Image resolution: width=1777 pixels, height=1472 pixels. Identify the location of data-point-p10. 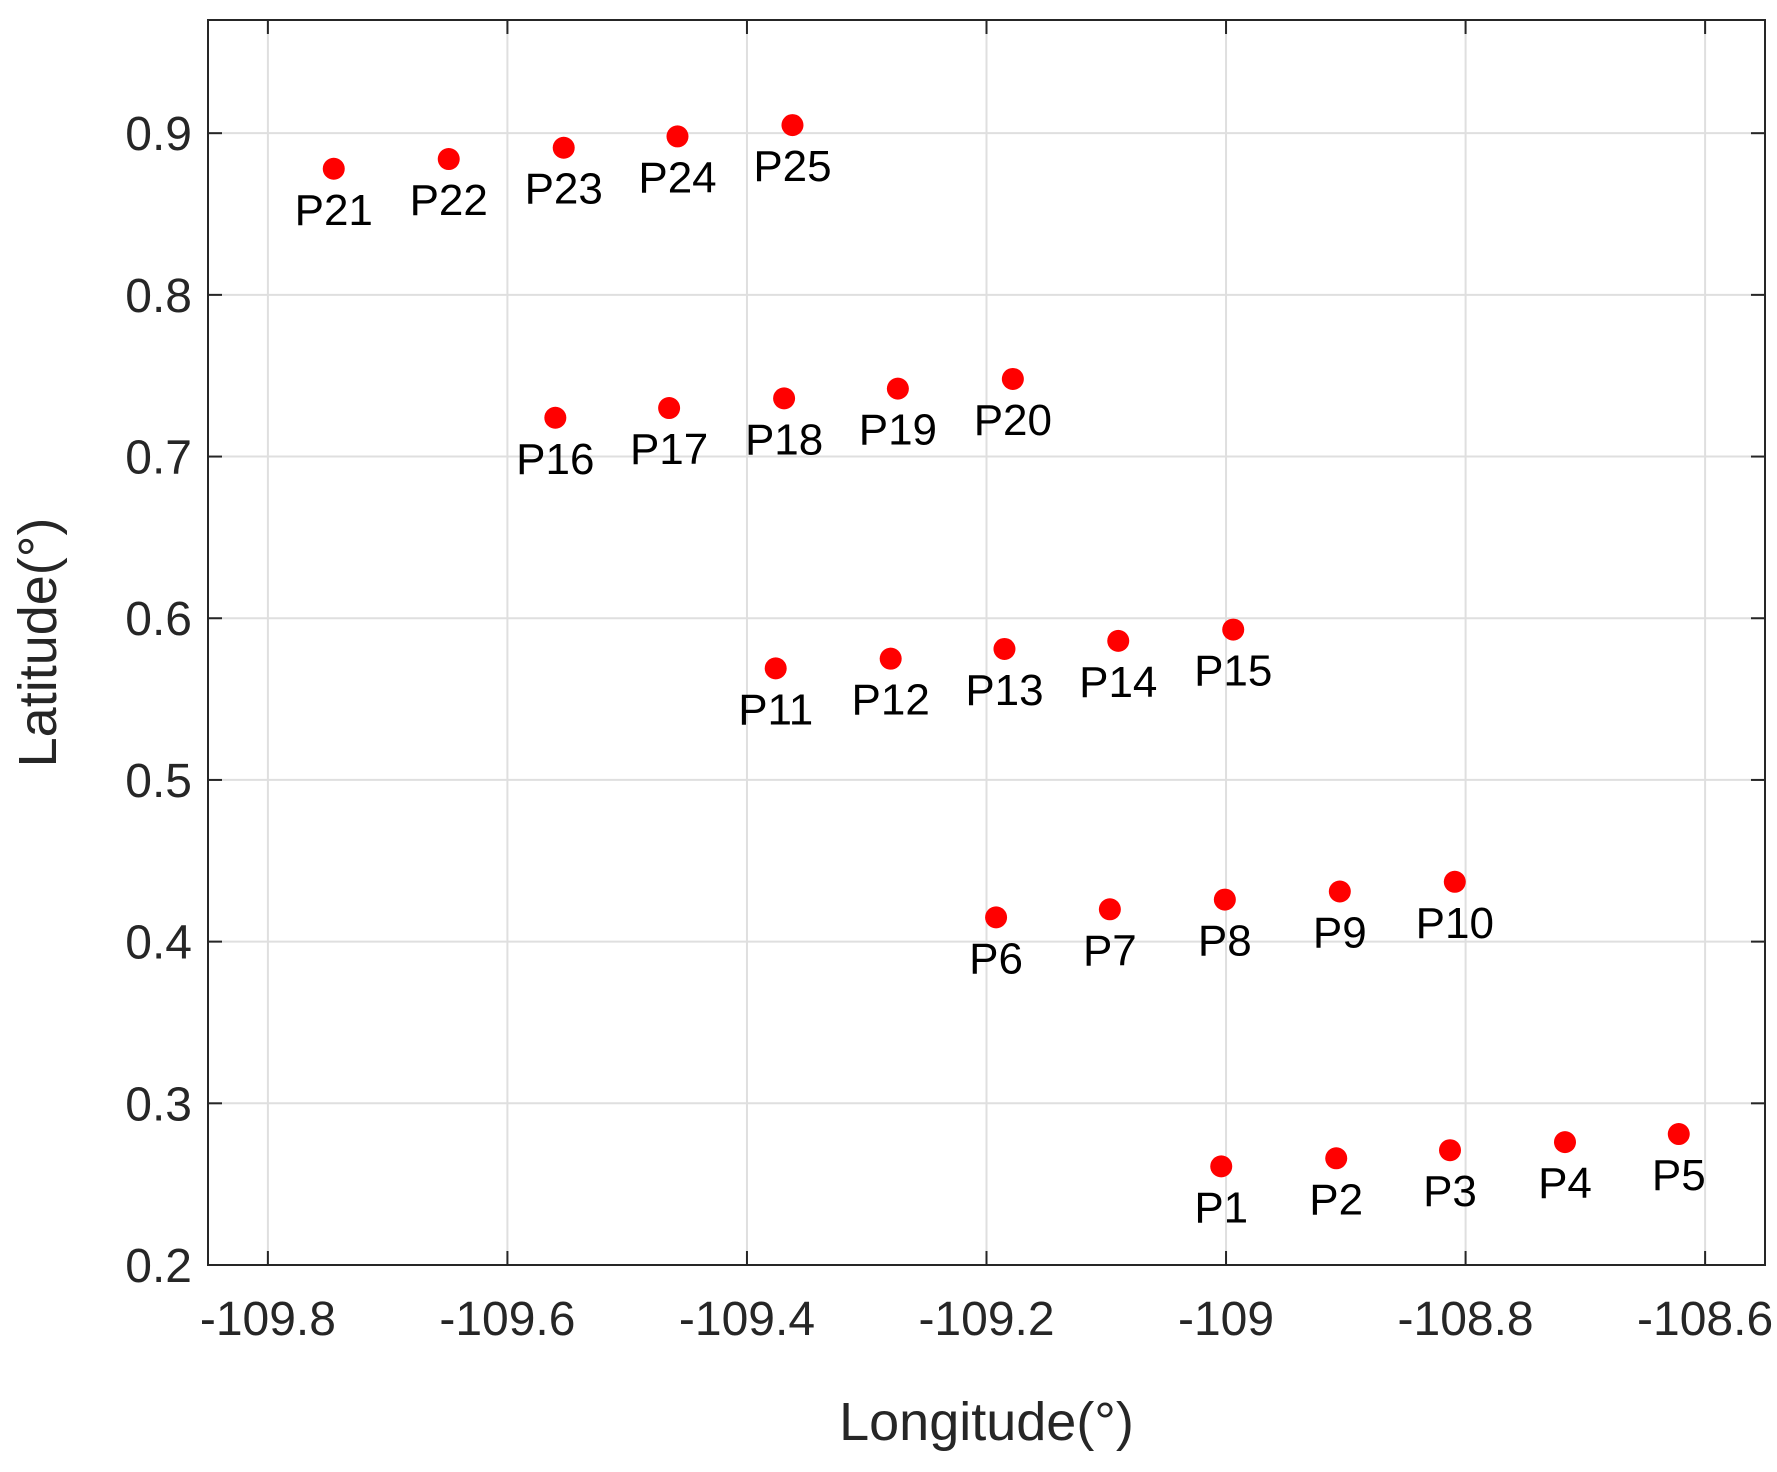
(1454, 881).